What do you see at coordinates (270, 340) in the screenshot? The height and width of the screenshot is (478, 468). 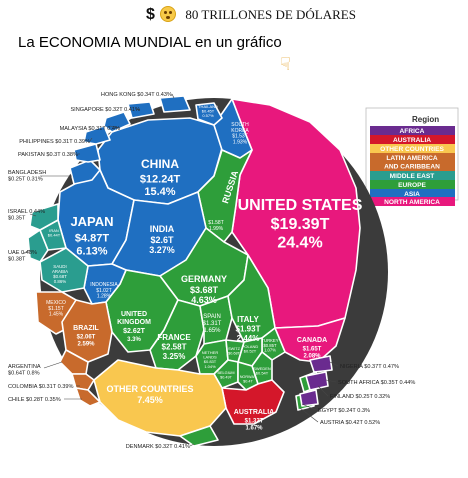 I see `label-turkey: TURKEY` at bounding box center [270, 340].